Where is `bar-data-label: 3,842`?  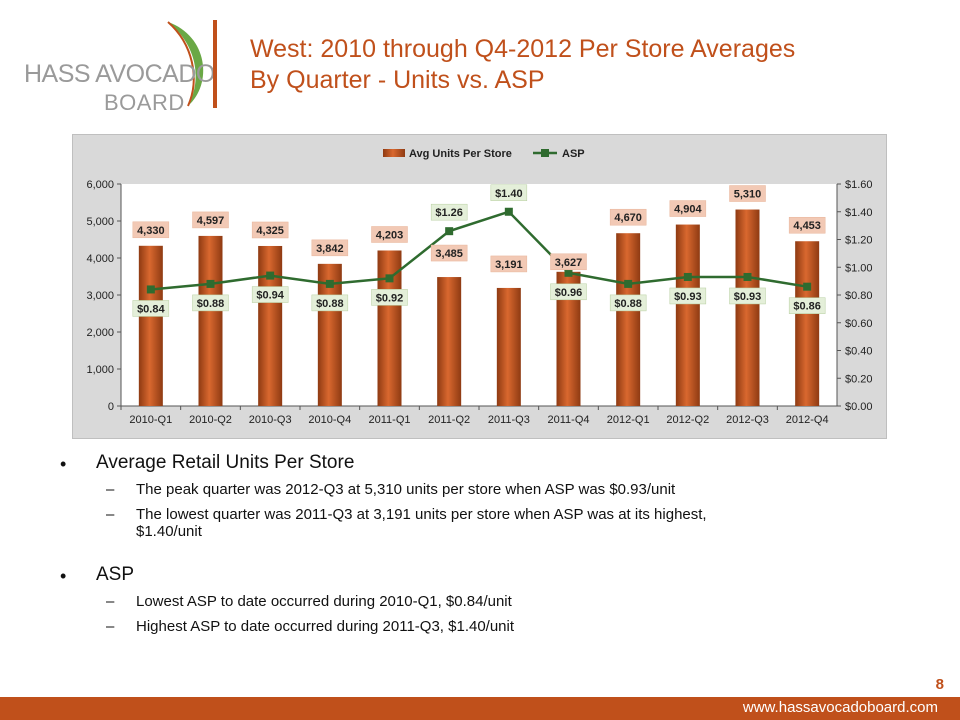
bar-data-label: 3,842 is located at coordinates (330, 249).